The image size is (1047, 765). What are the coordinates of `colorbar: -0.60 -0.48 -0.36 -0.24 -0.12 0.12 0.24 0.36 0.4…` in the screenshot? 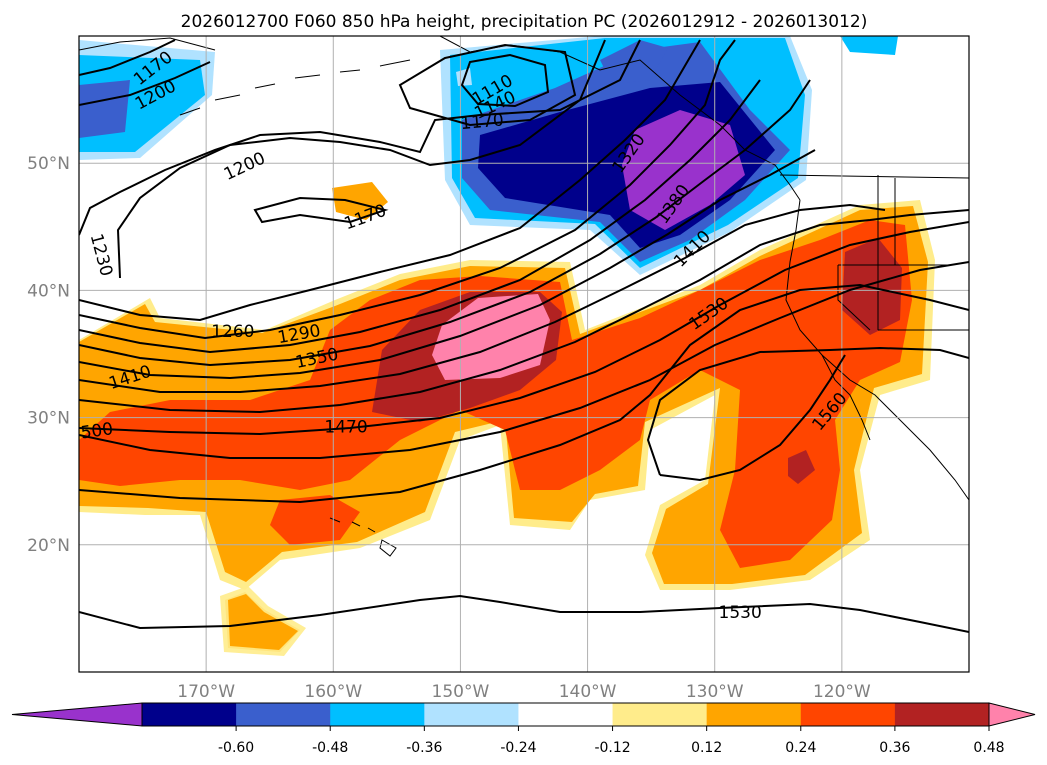 It's located at (523, 729).